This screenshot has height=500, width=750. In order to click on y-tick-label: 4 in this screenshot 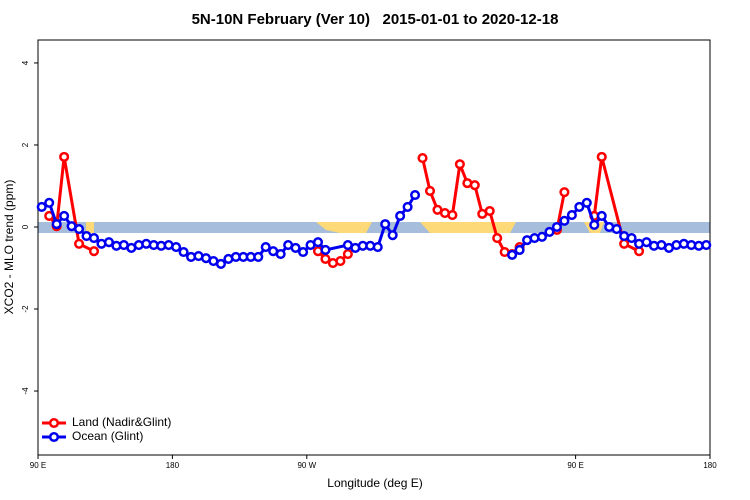, I will do `click(25, 62)`.